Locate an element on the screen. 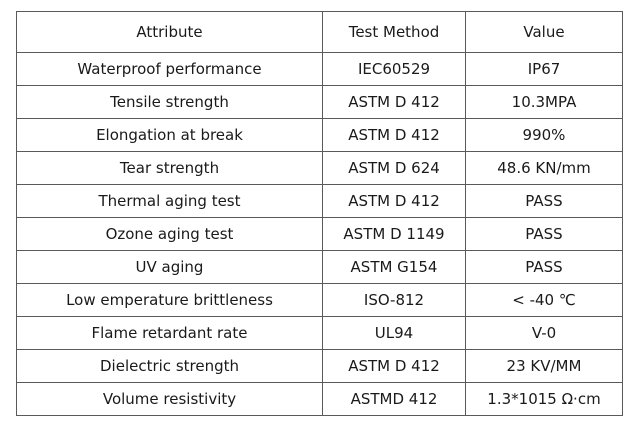  header-value: Value is located at coordinates (544, 32).